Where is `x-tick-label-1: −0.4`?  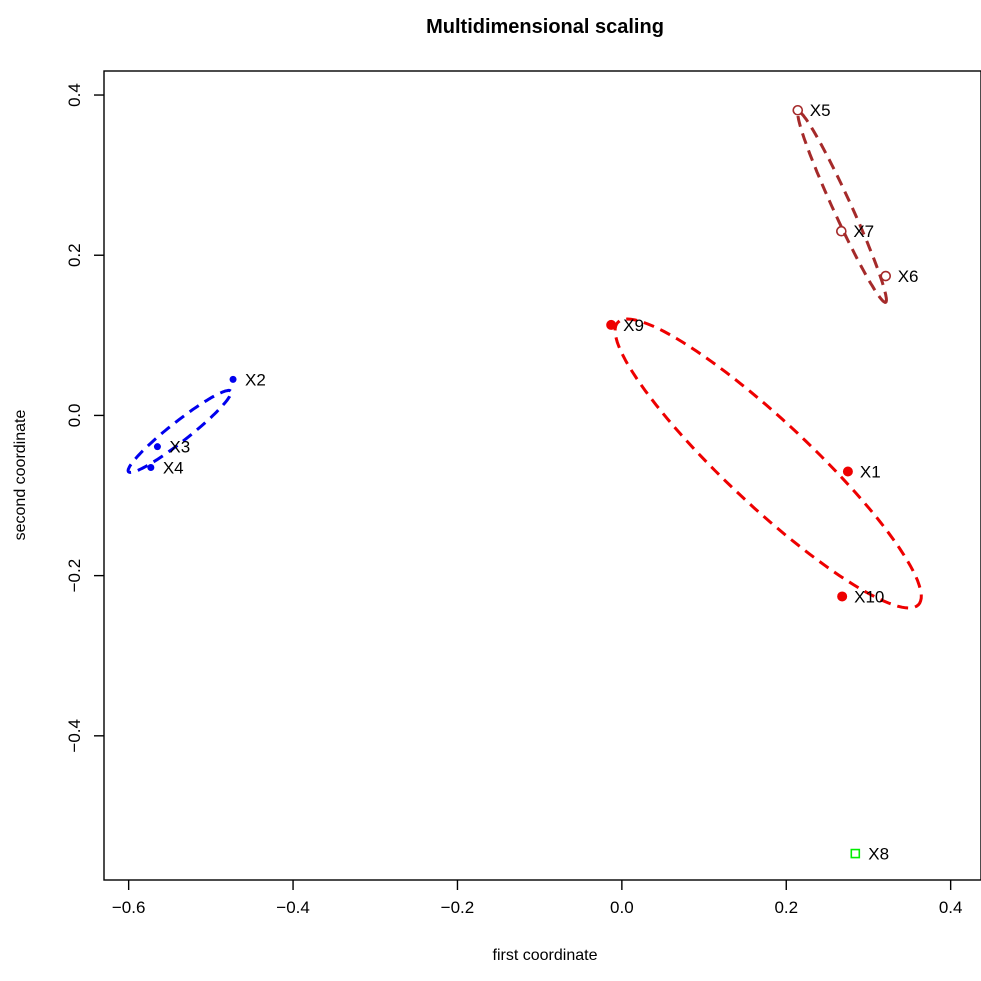
x-tick-label-1: −0.4 is located at coordinates (293, 907).